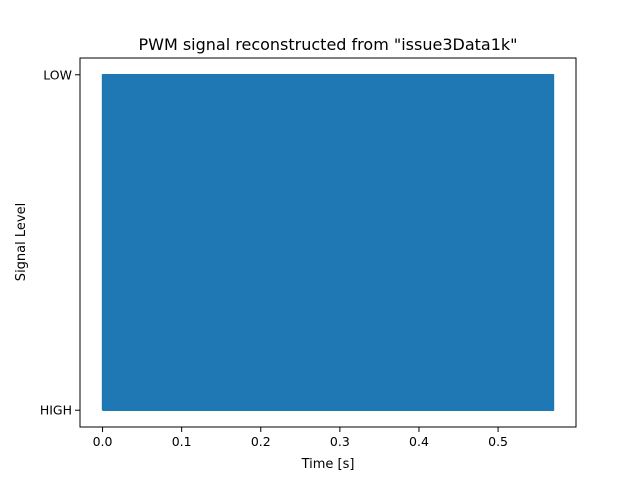 This screenshot has width=640, height=480. What do you see at coordinates (57, 74) in the screenshot?
I see `y-tick-label: LOW` at bounding box center [57, 74].